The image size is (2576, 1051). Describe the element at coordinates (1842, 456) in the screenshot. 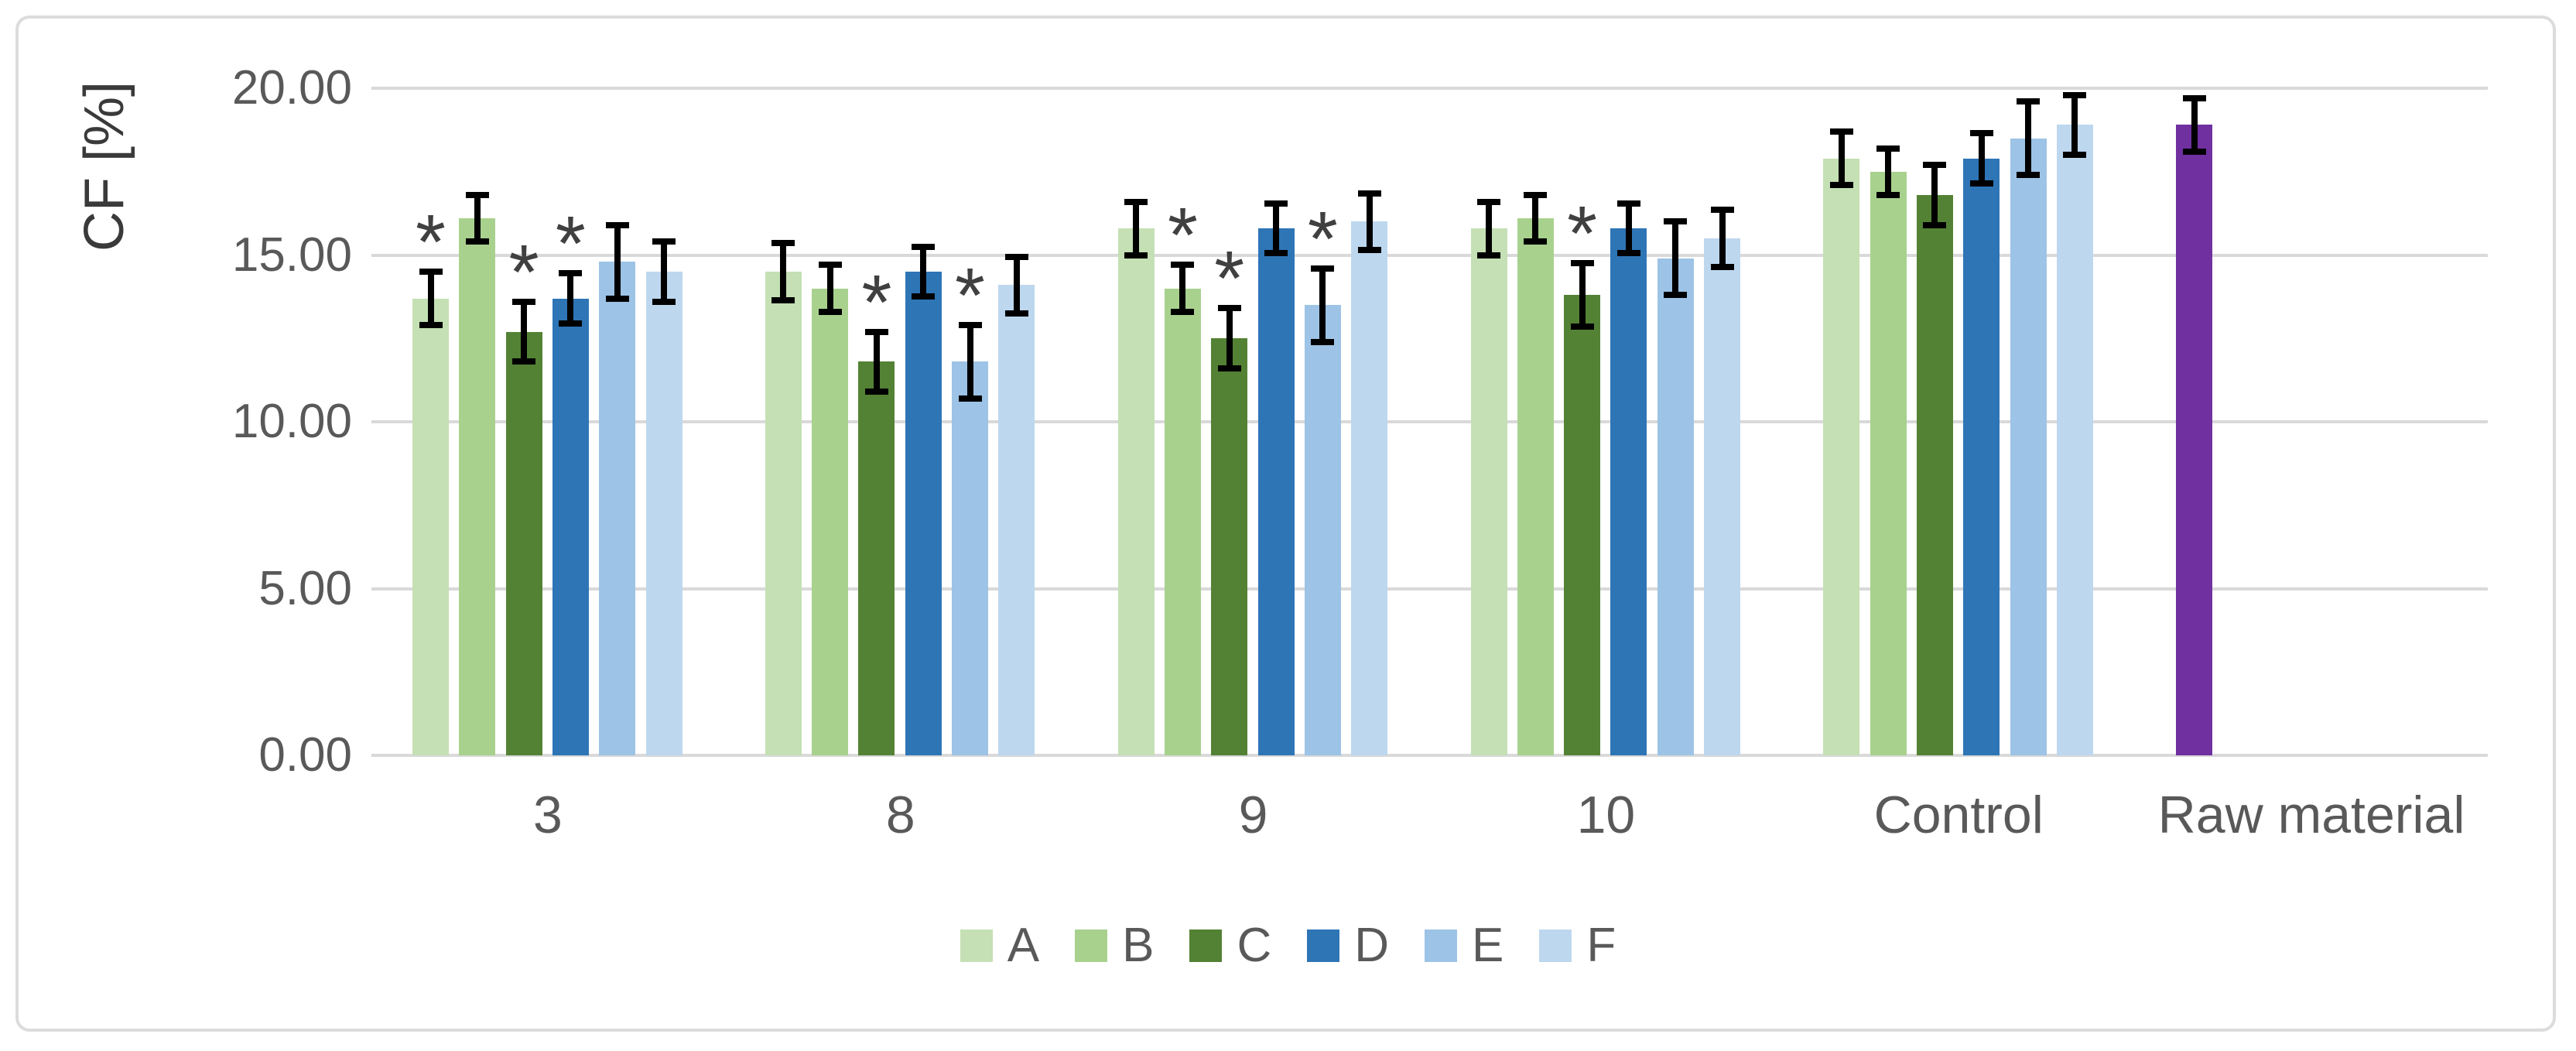

I see `bar-a-control` at that location.